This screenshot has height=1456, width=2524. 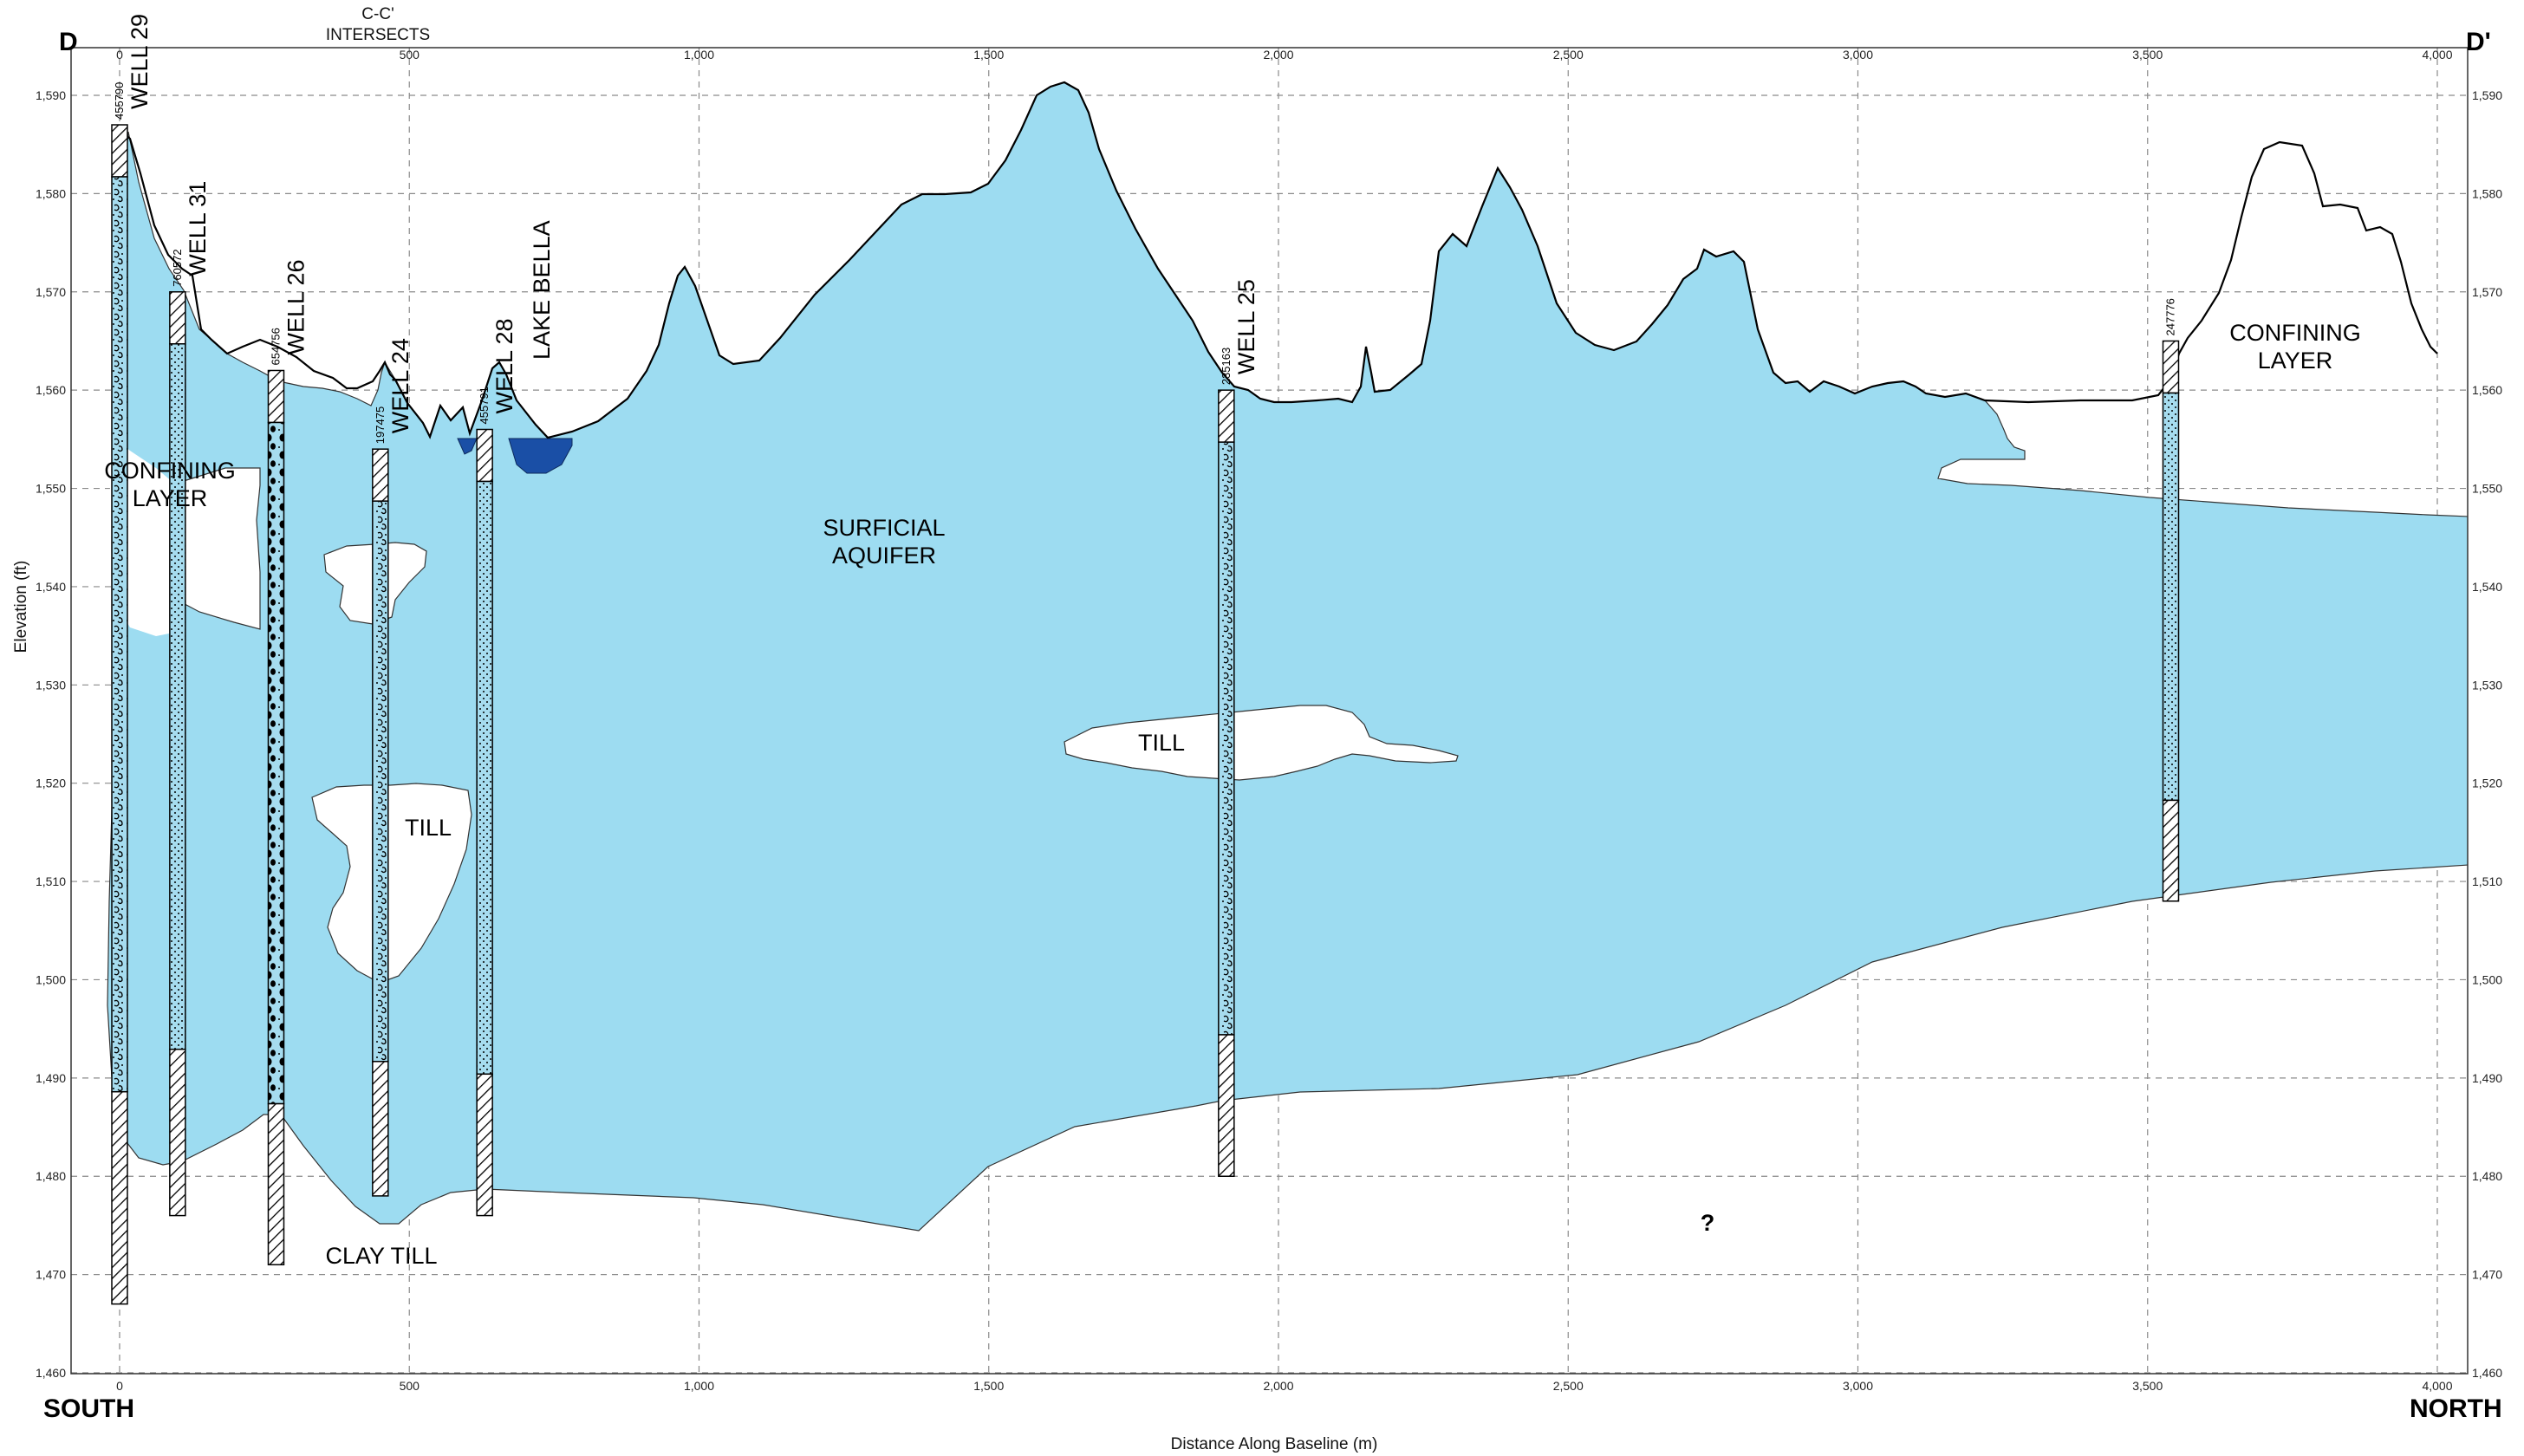 I want to click on well-id-label: 654756, so click(x=275, y=346).